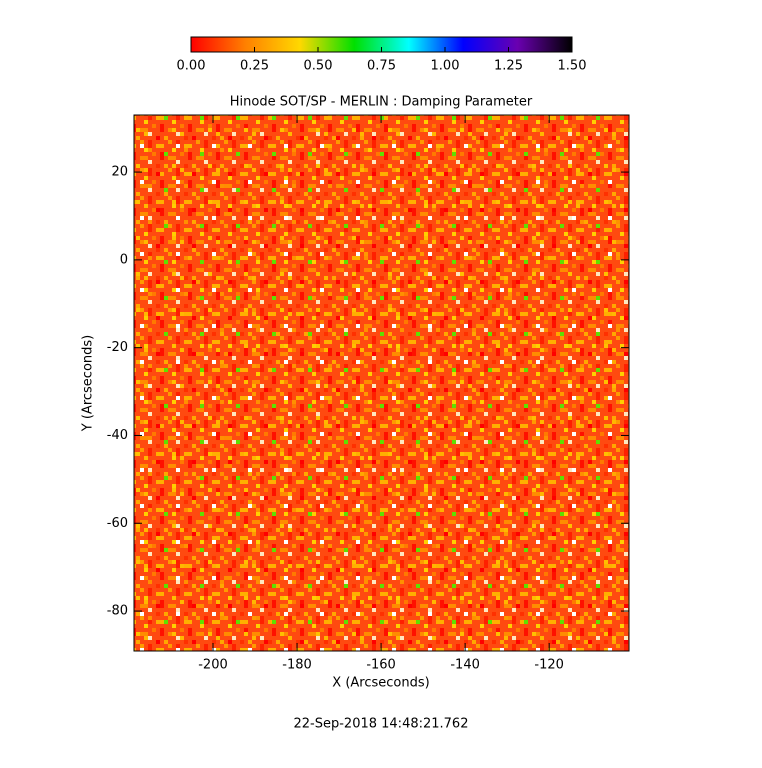 The width and height of the screenshot is (762, 768). What do you see at coordinates (549, 665) in the screenshot?
I see `x-tick-label: -120` at bounding box center [549, 665].